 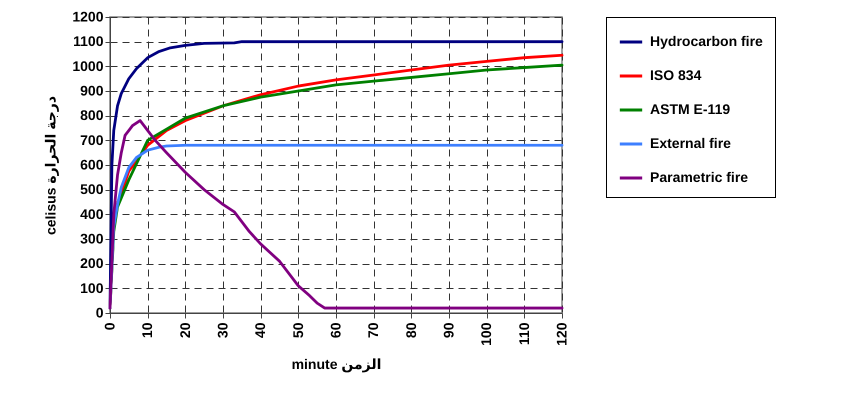 What do you see at coordinates (92, 115) in the screenshot?
I see `y-tick-label: 800` at bounding box center [92, 115].